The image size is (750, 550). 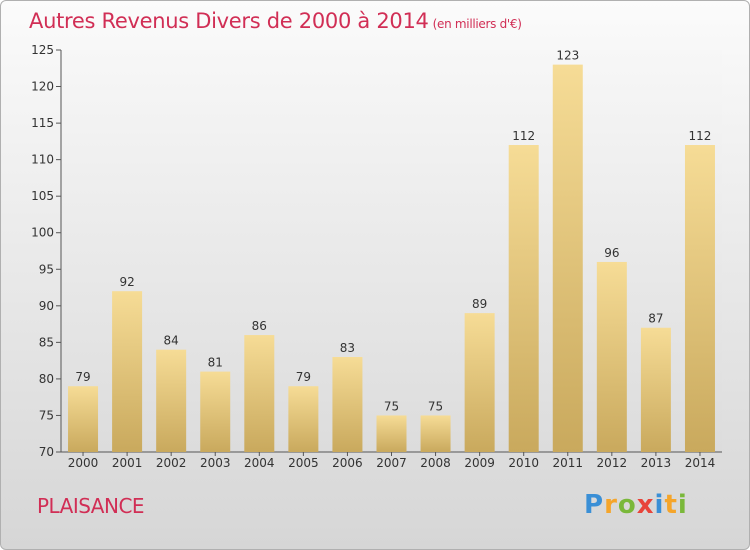 I want to click on x-tick-label: 2000, so click(x=83, y=463).